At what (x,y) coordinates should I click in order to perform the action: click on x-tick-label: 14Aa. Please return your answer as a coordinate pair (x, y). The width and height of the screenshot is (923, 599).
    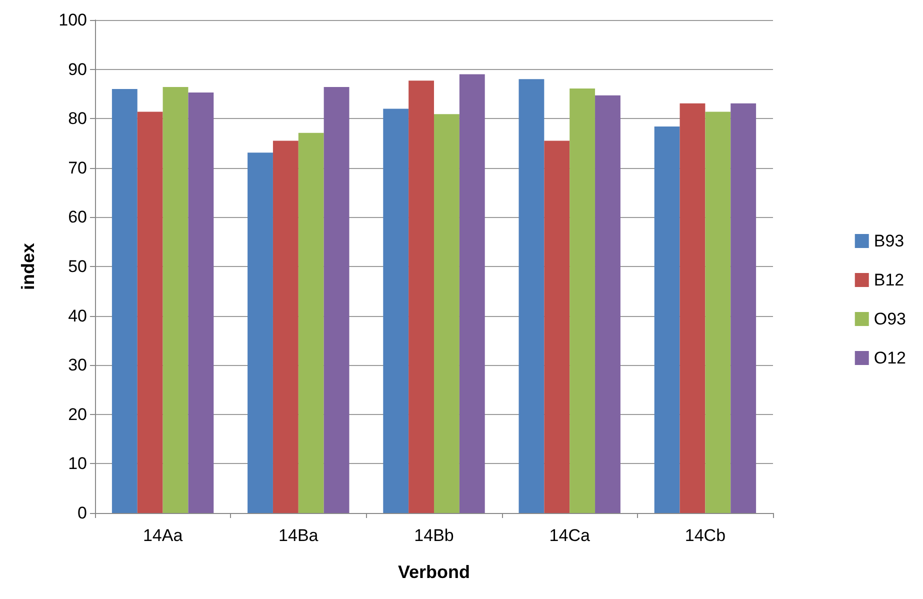
    Looking at the image, I should click on (163, 535).